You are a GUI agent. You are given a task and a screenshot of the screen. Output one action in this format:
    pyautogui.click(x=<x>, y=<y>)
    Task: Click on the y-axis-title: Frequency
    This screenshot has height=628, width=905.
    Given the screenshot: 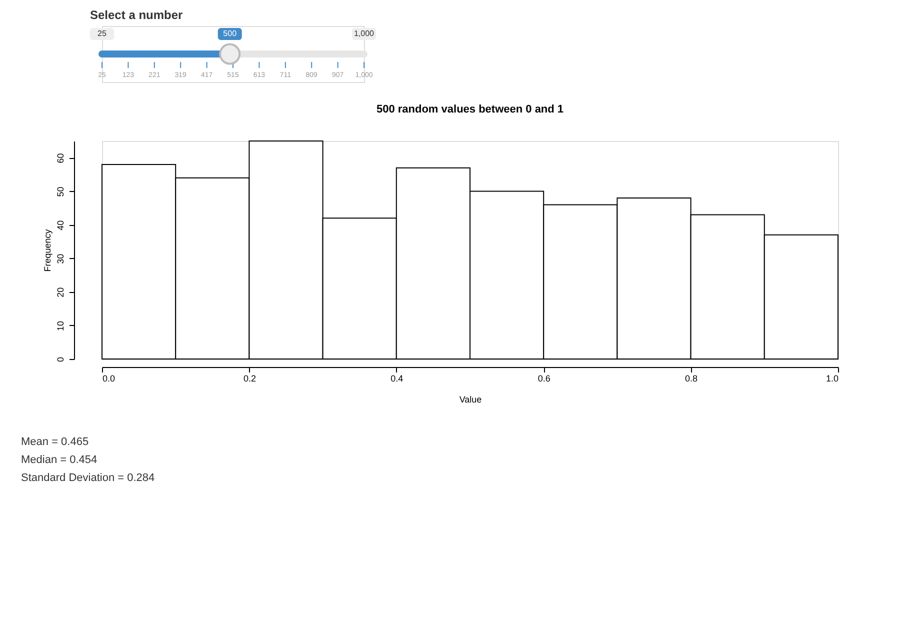 What is the action you would take?
    pyautogui.click(x=47, y=250)
    